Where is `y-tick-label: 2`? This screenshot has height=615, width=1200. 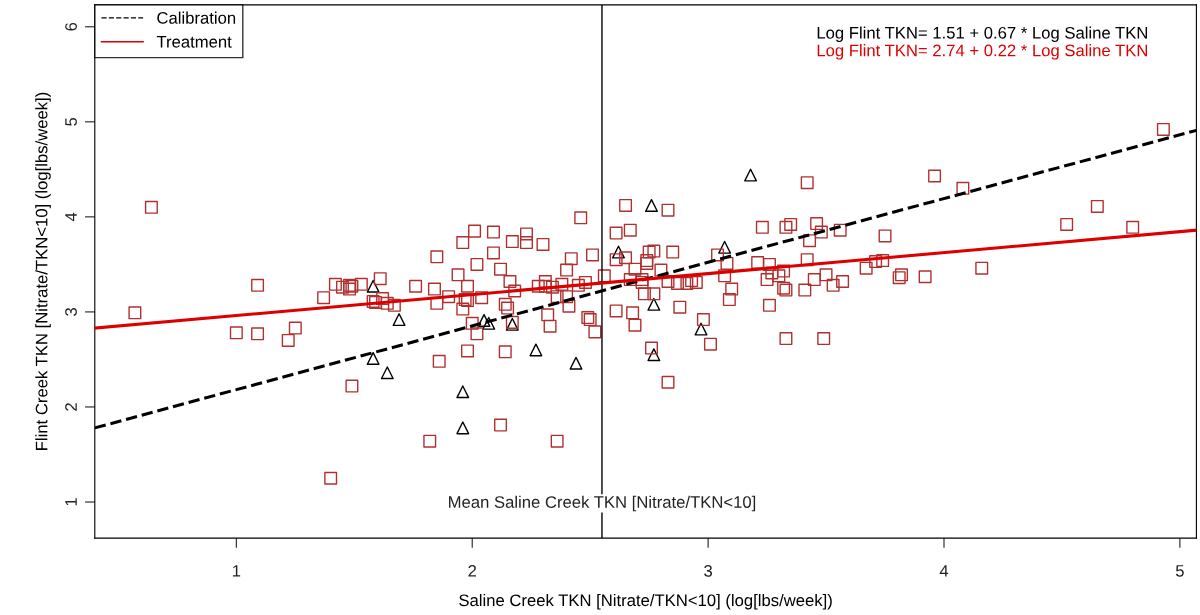
y-tick-label: 2 is located at coordinates (71, 407).